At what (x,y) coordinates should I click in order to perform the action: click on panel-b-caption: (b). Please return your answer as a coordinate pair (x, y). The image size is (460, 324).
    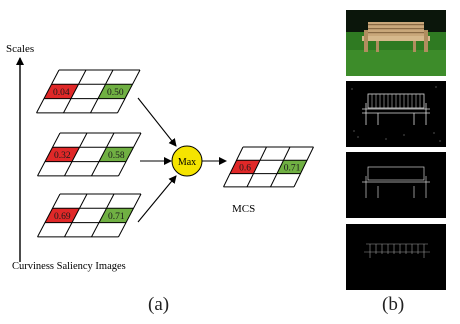
    Looking at the image, I should click on (393, 304).